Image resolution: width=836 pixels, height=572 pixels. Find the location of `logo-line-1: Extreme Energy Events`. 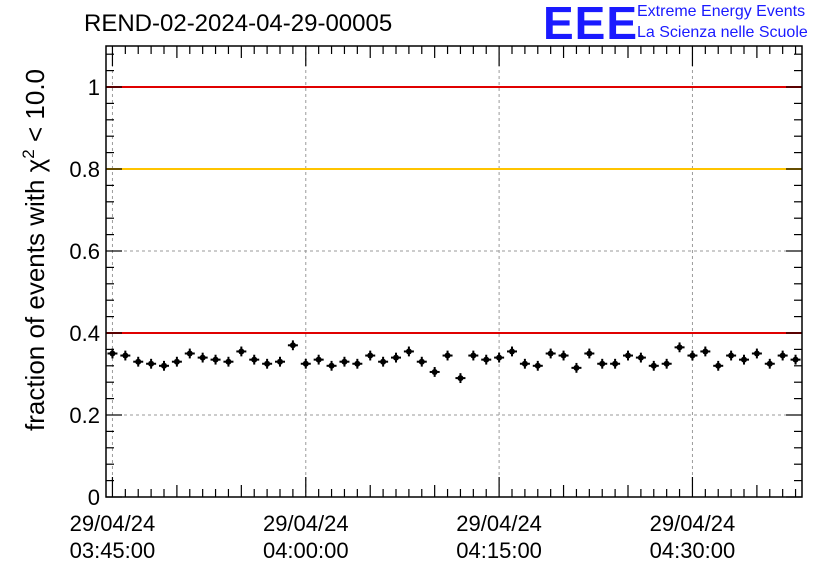

logo-line-1: Extreme Energy Events is located at coordinates (721, 11).